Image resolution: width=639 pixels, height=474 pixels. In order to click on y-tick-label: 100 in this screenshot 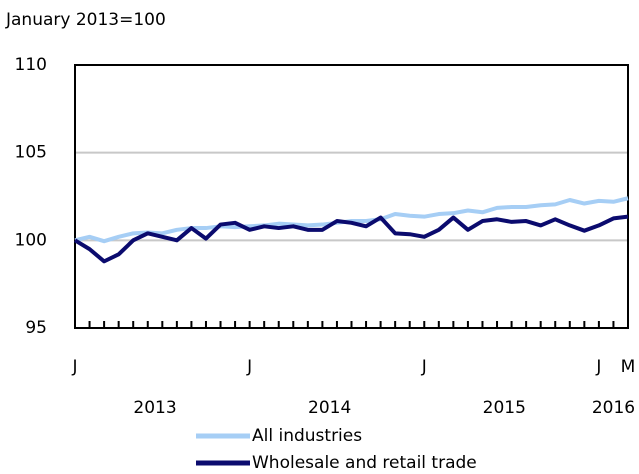, I will do `click(31, 240)`.